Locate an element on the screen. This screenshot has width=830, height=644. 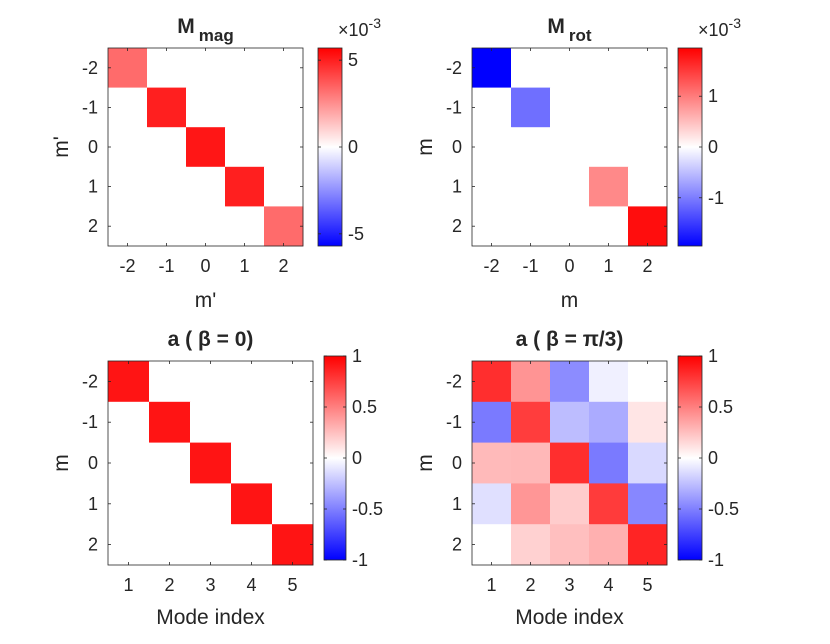
x-axis-label: m is located at coordinates (570, 300).